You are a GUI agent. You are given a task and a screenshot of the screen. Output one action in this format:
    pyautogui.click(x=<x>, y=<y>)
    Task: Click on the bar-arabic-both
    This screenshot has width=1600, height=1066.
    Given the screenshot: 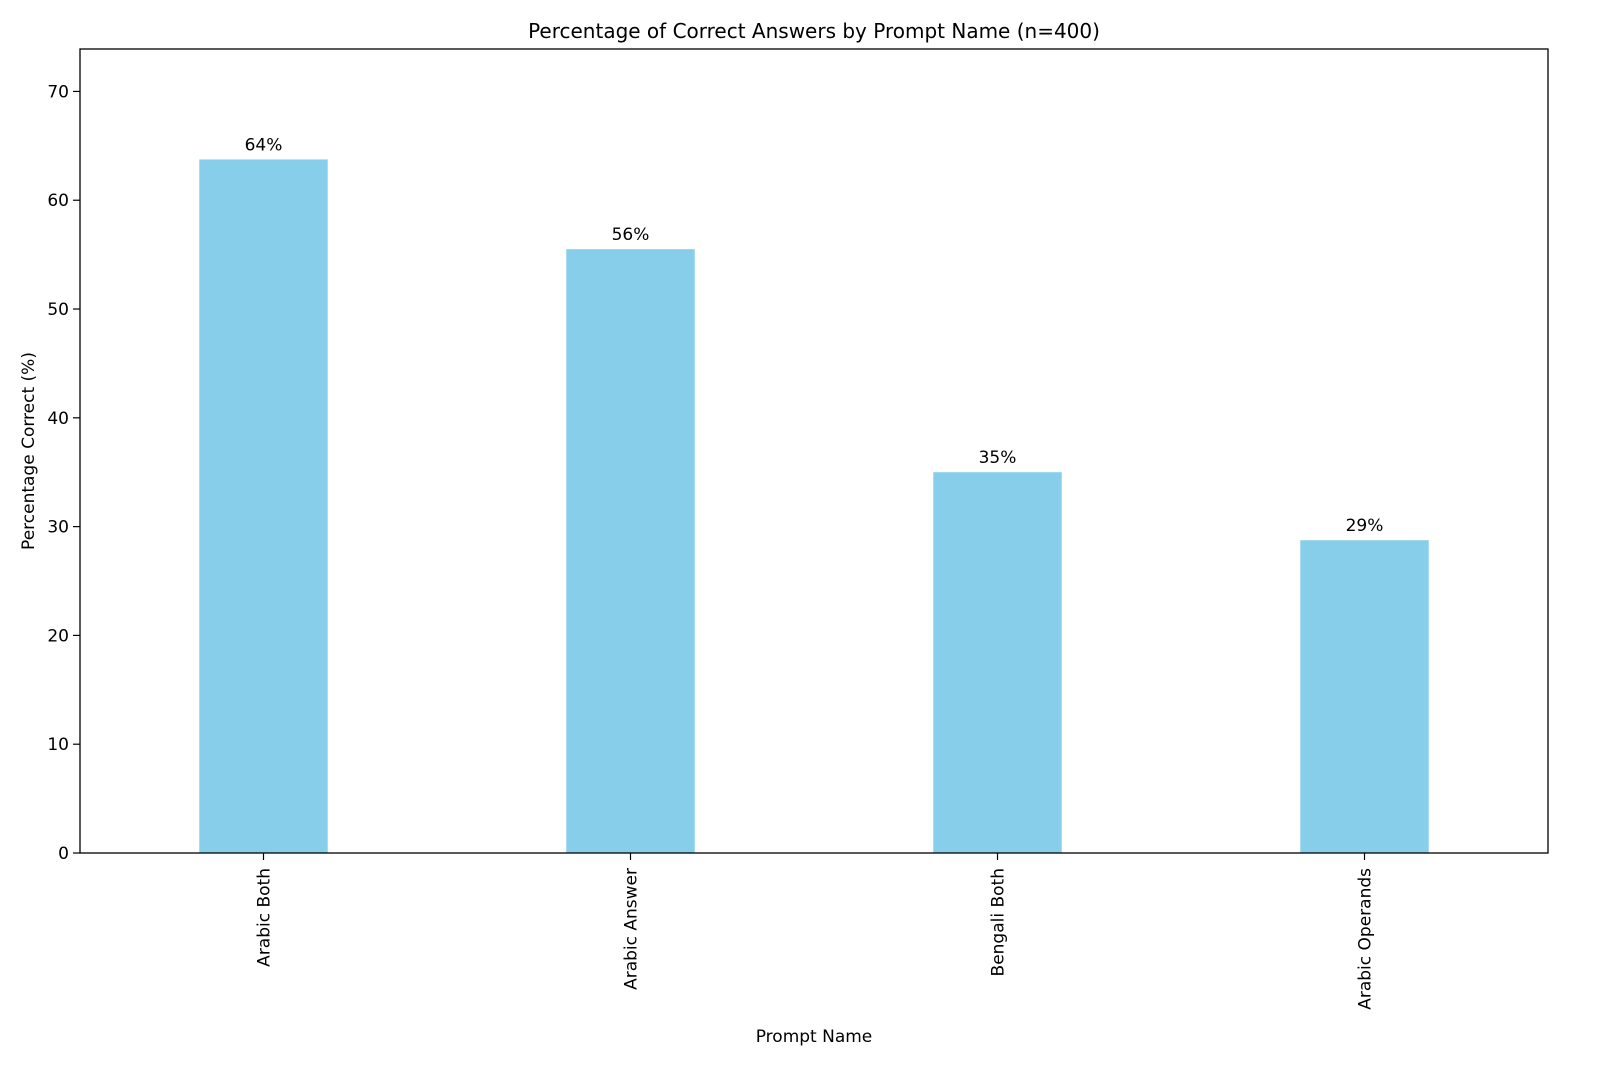 What is the action you would take?
    pyautogui.click(x=263, y=506)
    